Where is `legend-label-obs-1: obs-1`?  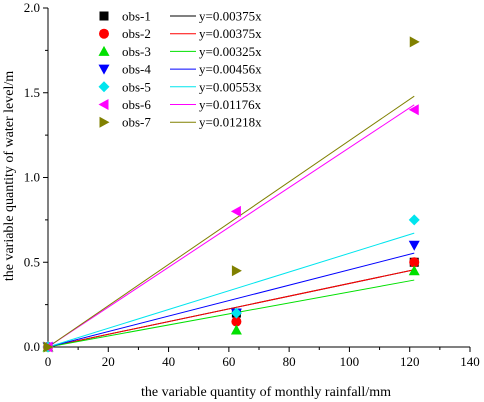
legend-label-obs-1: obs-1 is located at coordinates (136, 16).